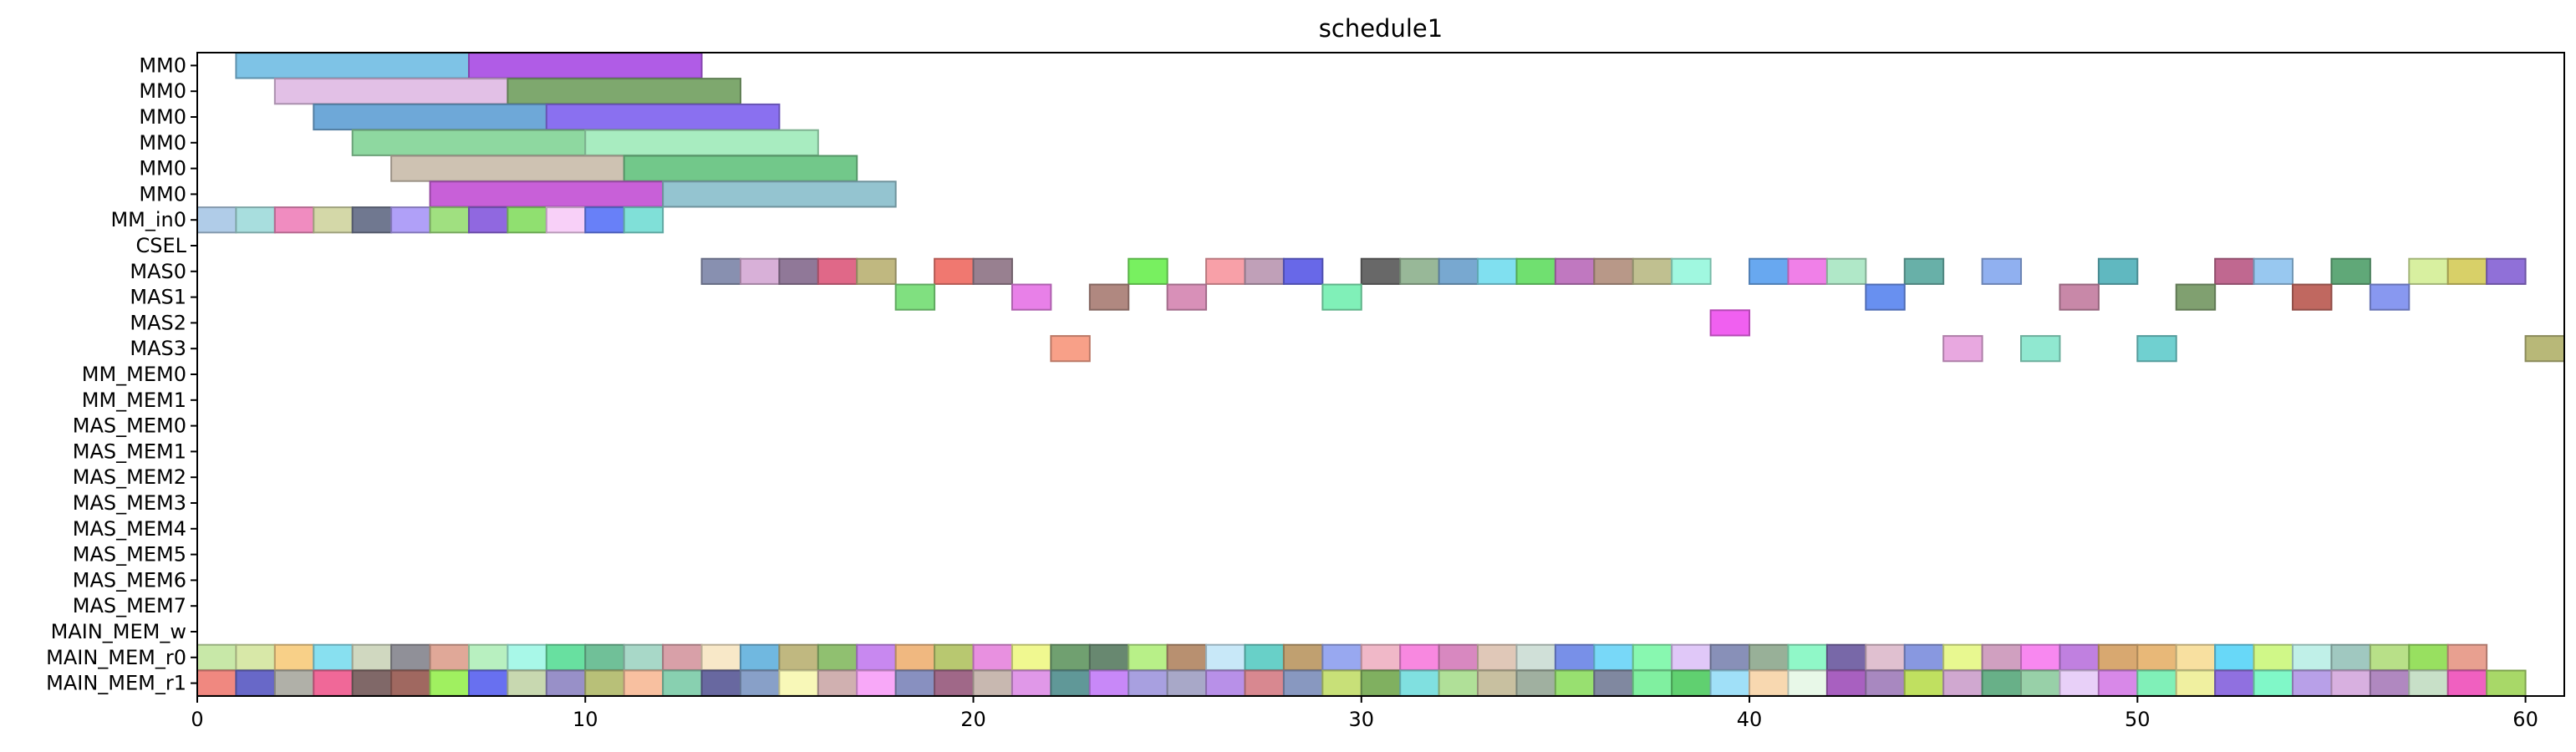  I want to click on y-tick-label: MAS_MEM0, so click(129, 426).